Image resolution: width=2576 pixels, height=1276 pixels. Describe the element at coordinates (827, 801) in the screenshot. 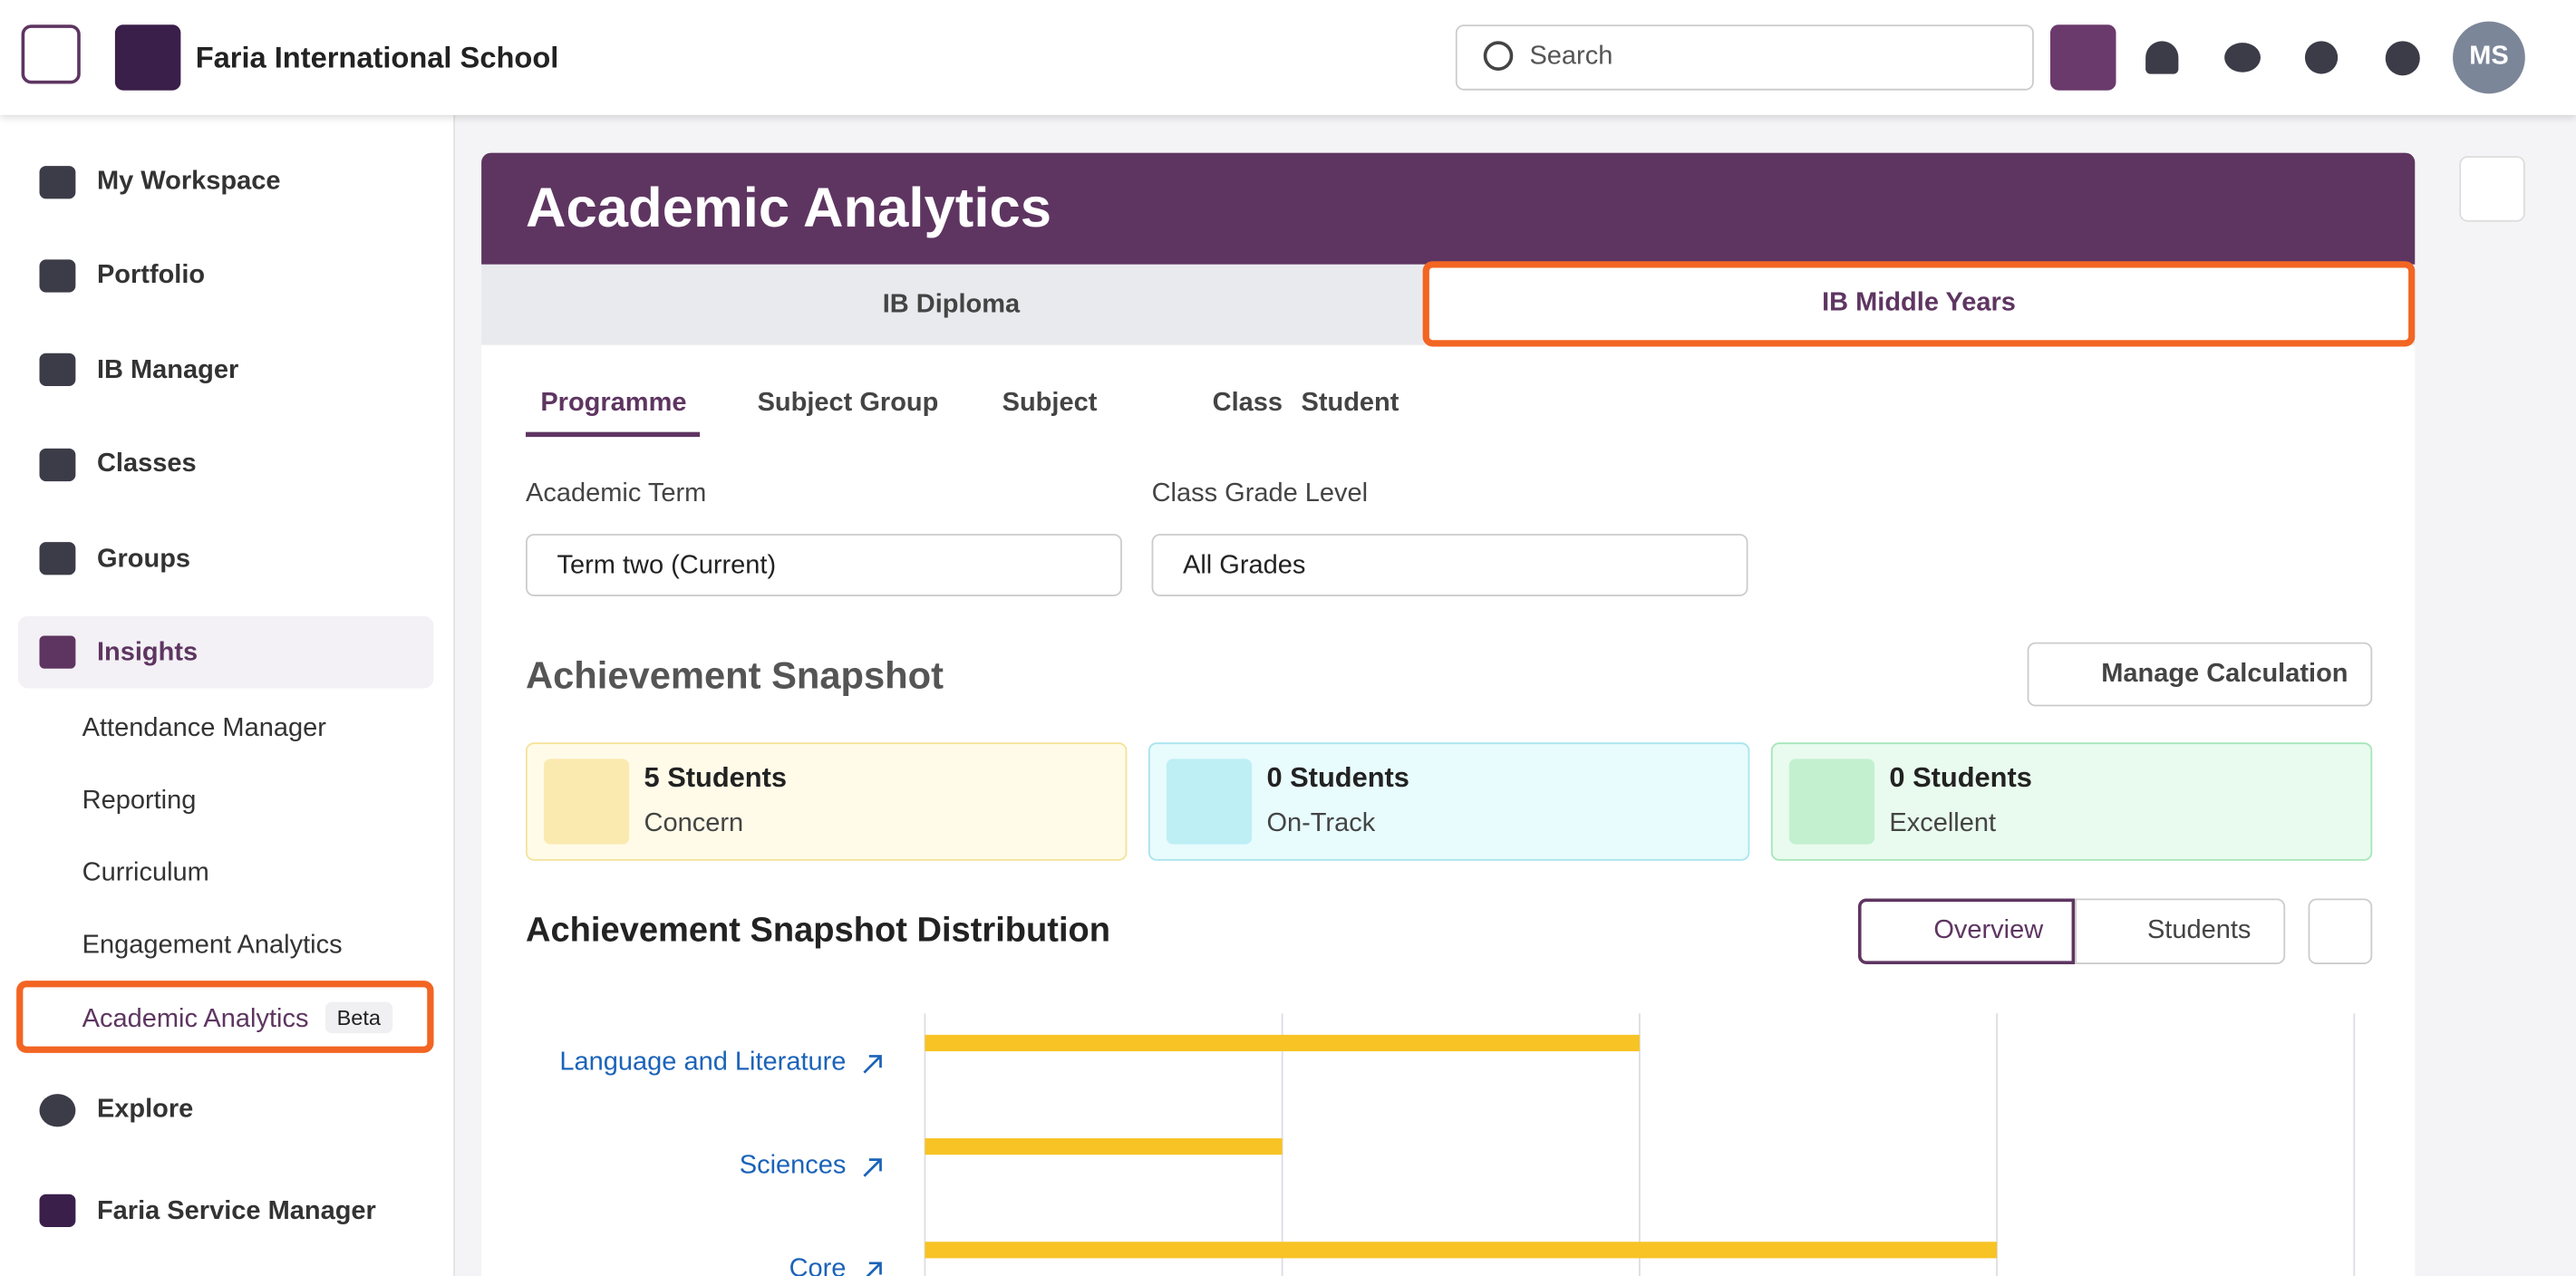

I see `card-concern: 5 Students Concern` at that location.